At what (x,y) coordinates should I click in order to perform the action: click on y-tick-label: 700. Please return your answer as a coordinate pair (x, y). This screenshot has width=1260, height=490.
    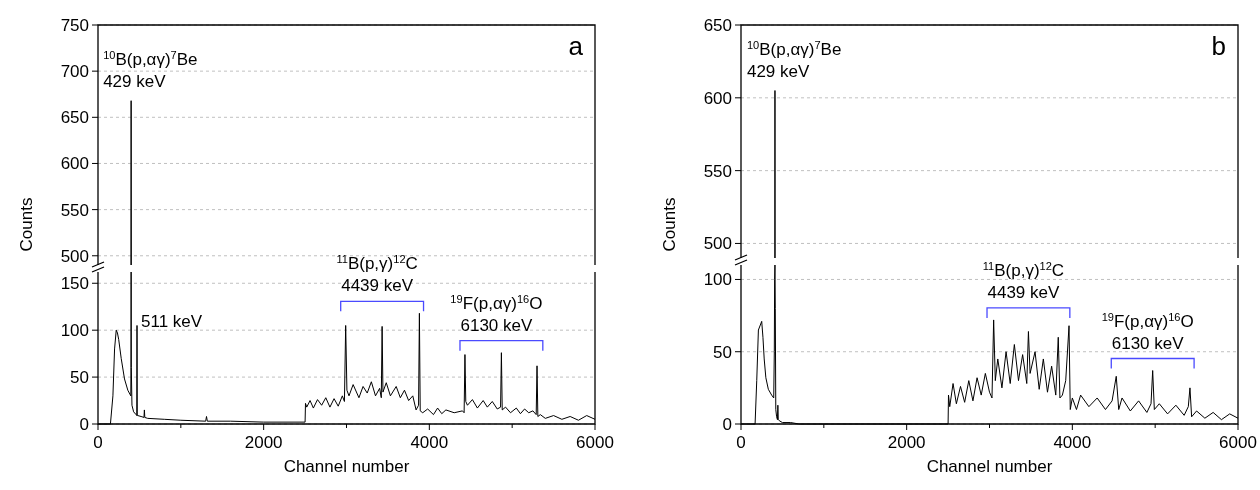
    Looking at the image, I should click on (74, 72).